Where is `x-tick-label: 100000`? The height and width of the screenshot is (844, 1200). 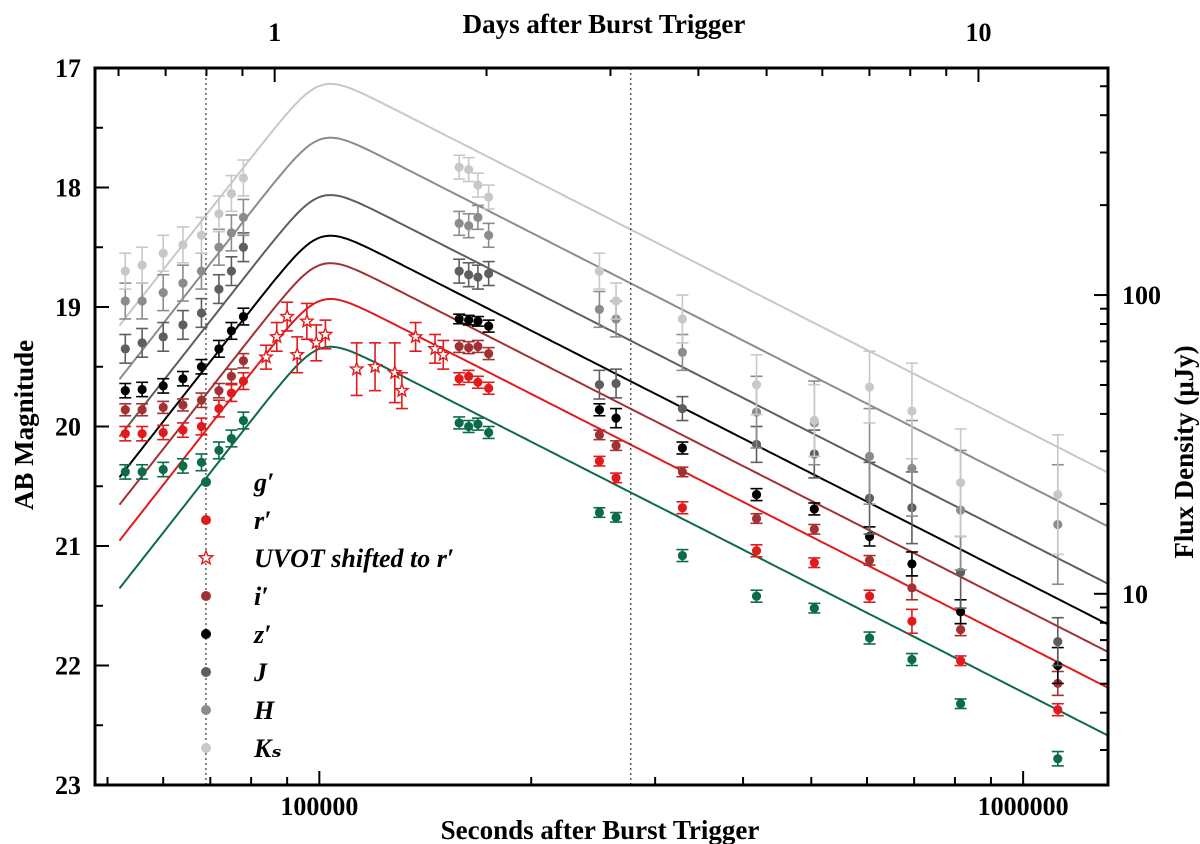
x-tick-label: 100000 is located at coordinates (319, 806).